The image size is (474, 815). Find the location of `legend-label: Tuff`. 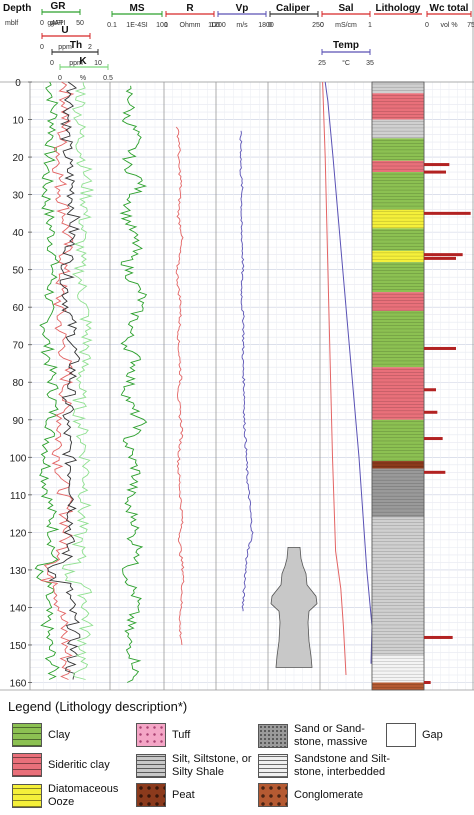

legend-label: Tuff is located at coordinates (181, 734).